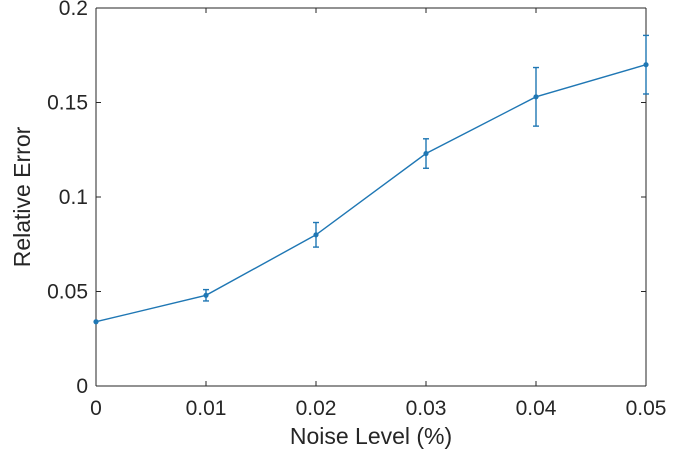  What do you see at coordinates (426, 408) in the screenshot?
I see `x-tick-label: 0.03` at bounding box center [426, 408].